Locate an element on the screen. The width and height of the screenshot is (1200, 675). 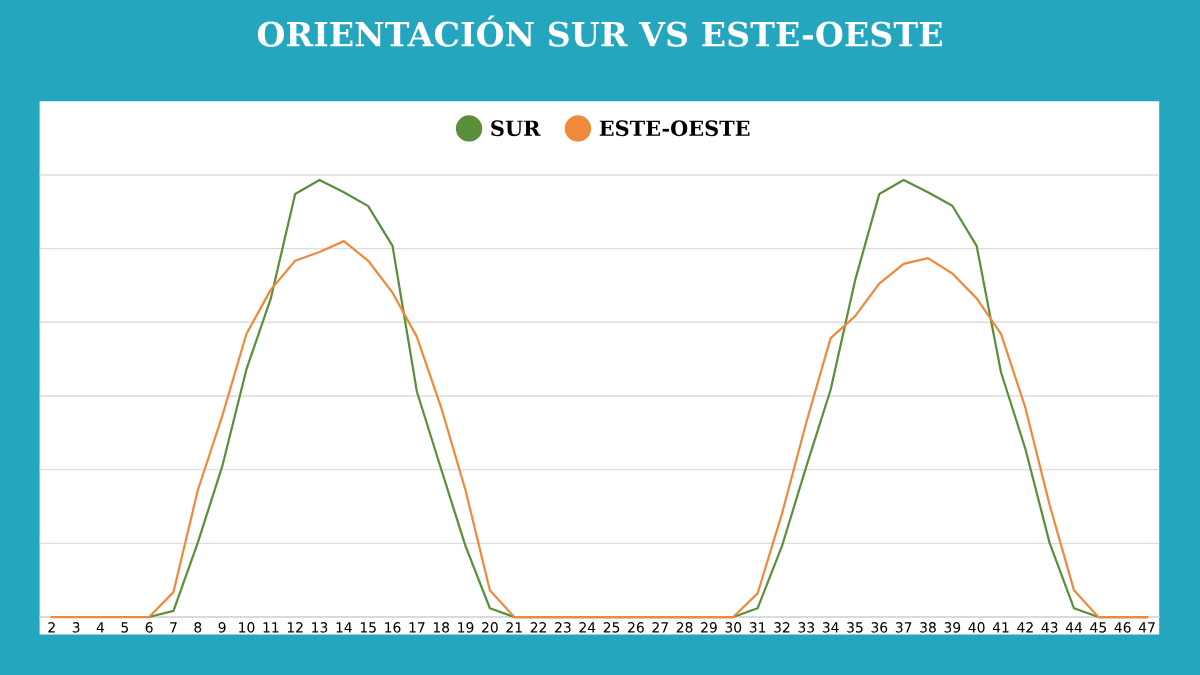
x-tick-label: 5 is located at coordinates (124, 627).